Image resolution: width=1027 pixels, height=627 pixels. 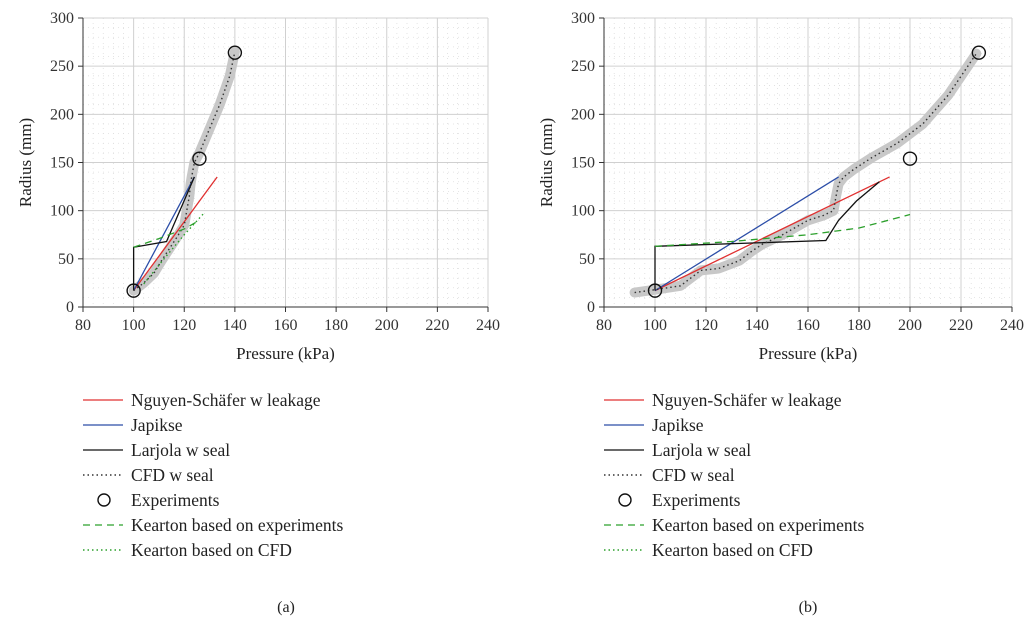 I want to click on panel-label: (b), so click(x=808, y=607).